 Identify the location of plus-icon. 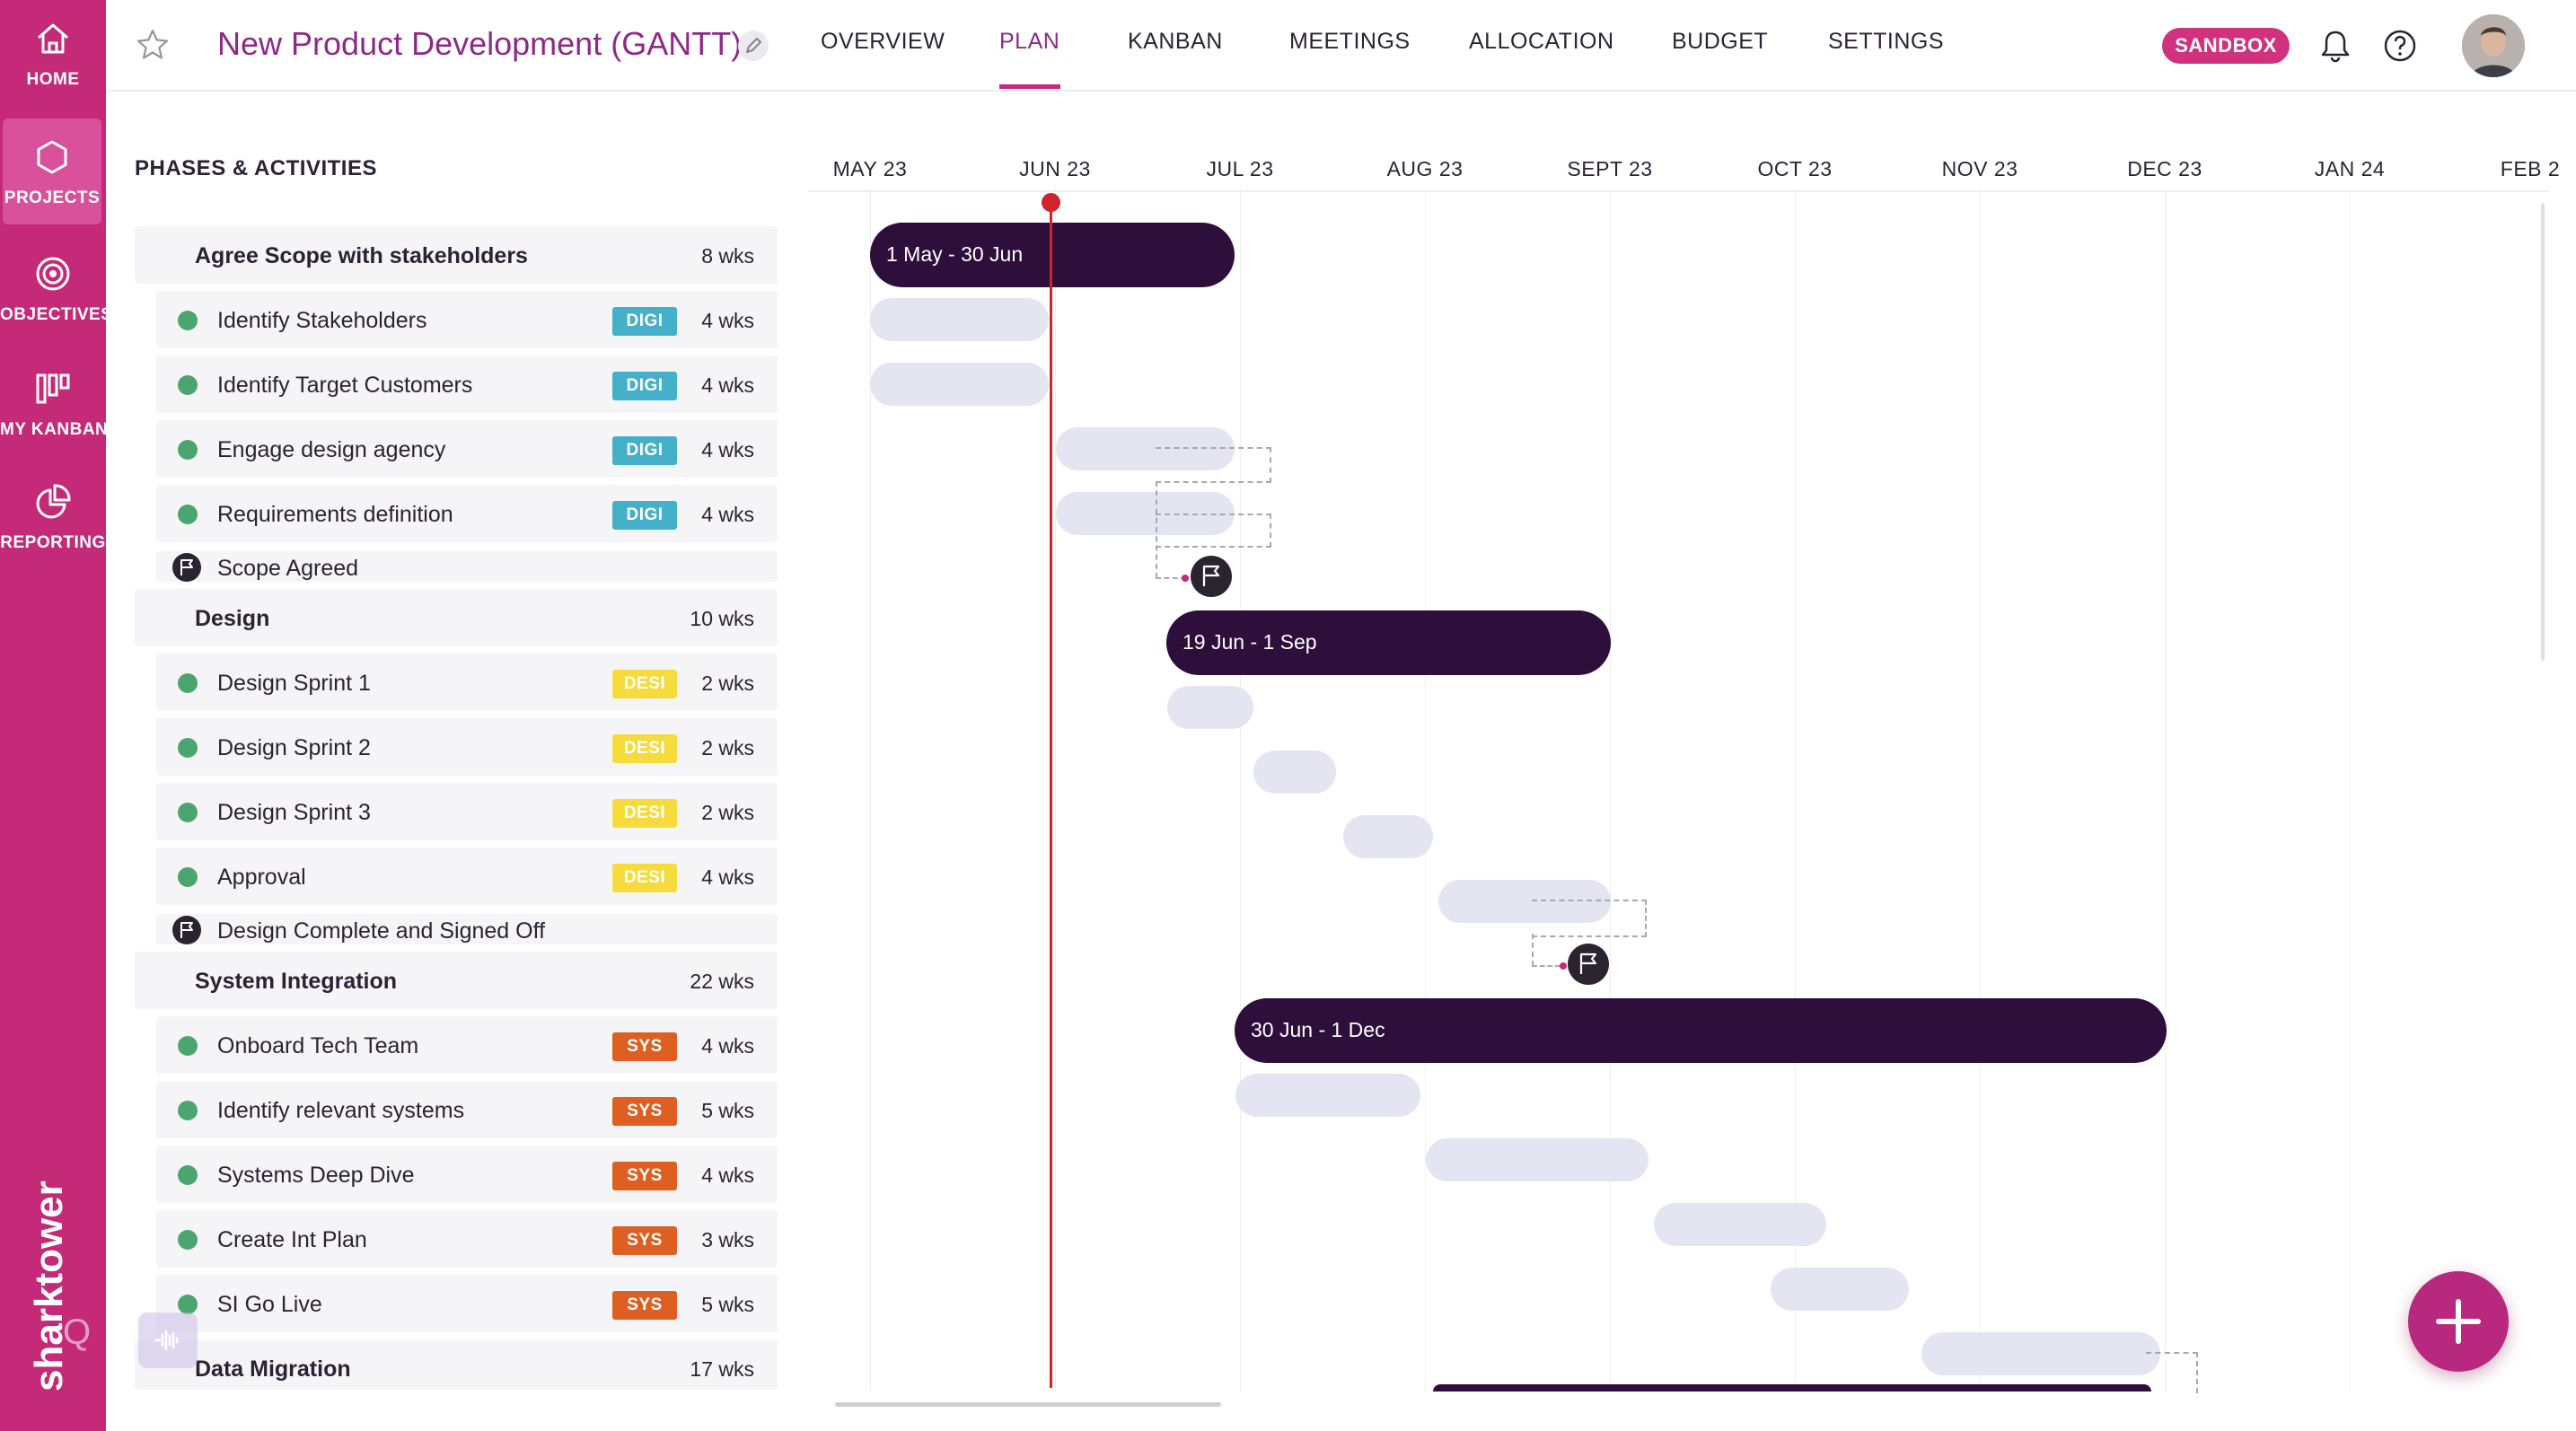
(2458, 1321).